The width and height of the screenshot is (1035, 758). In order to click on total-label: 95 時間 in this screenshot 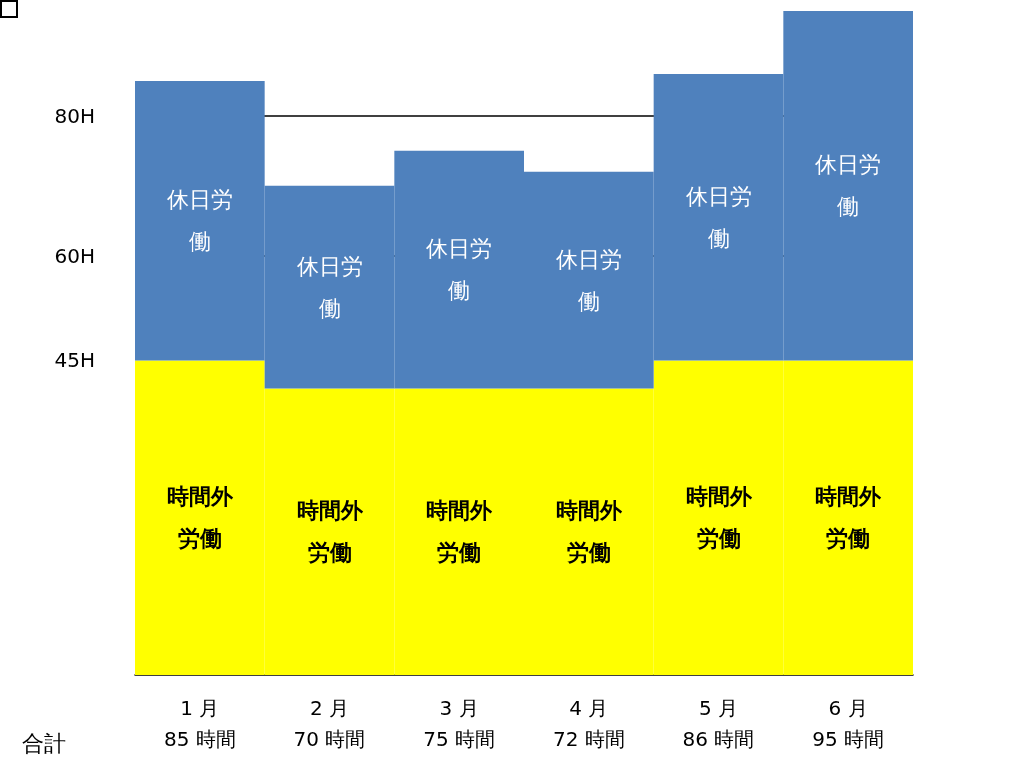, I will do `click(848, 739)`.